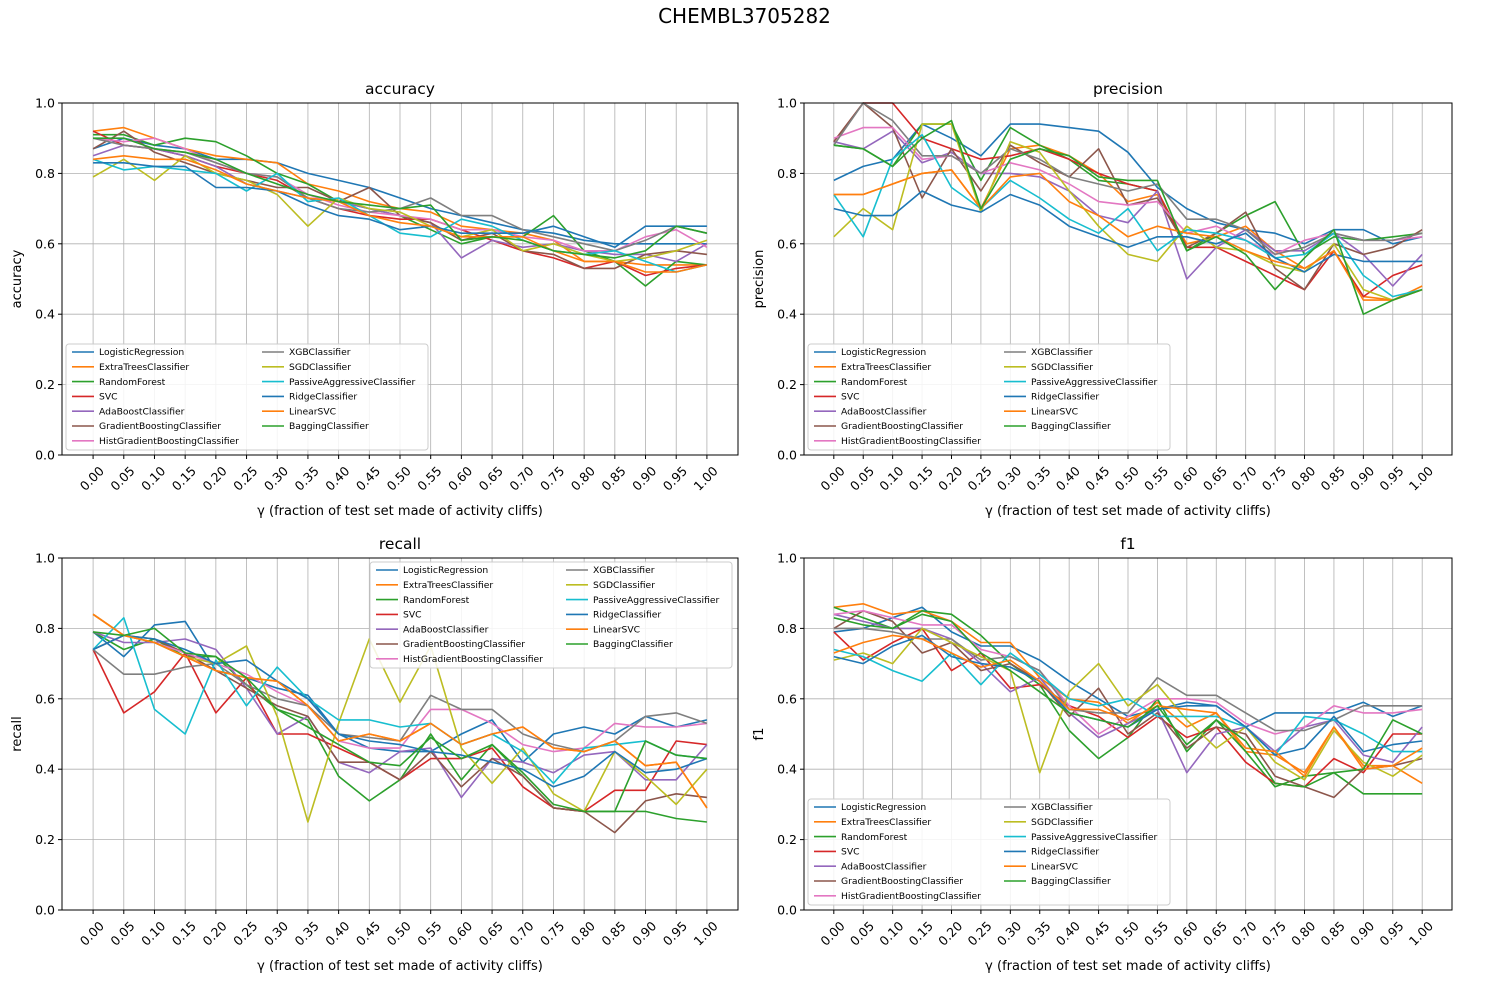 The height and width of the screenshot is (985, 1489). I want to click on legend-entry: ExtraTreesClassifier, so click(886, 822).